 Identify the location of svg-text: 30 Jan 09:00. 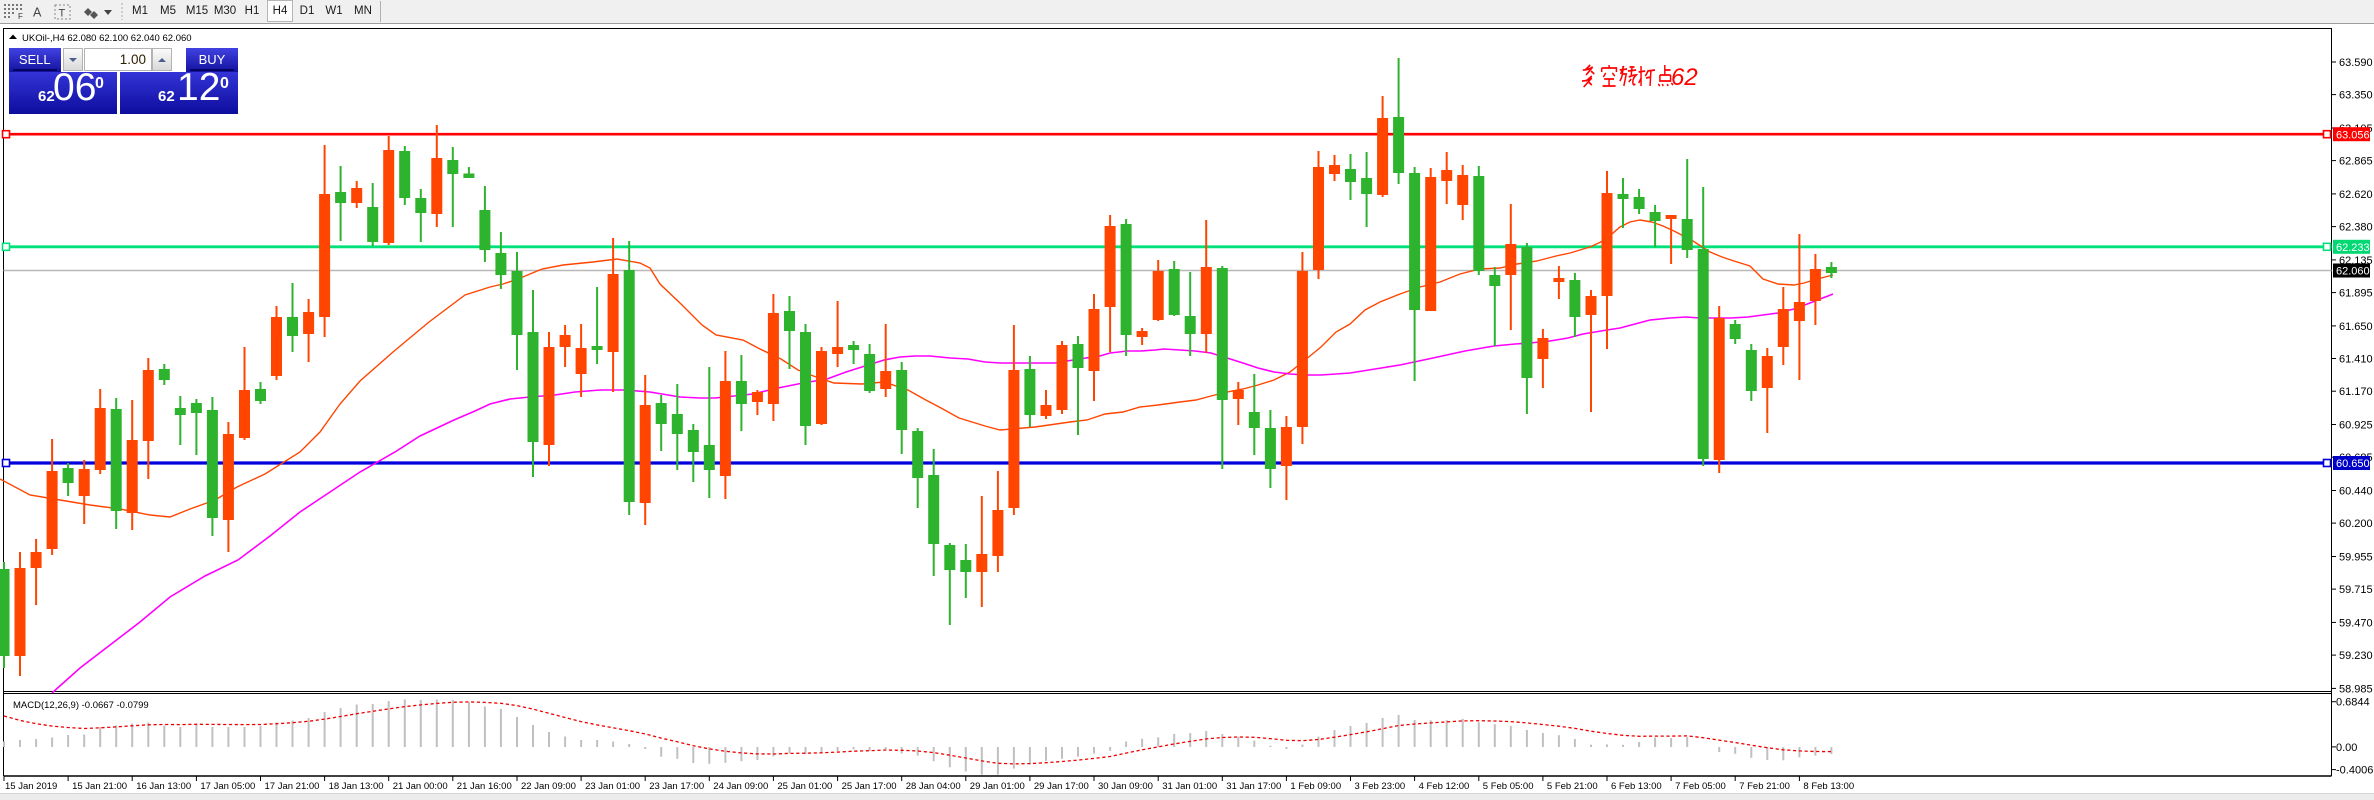
(1125, 786).